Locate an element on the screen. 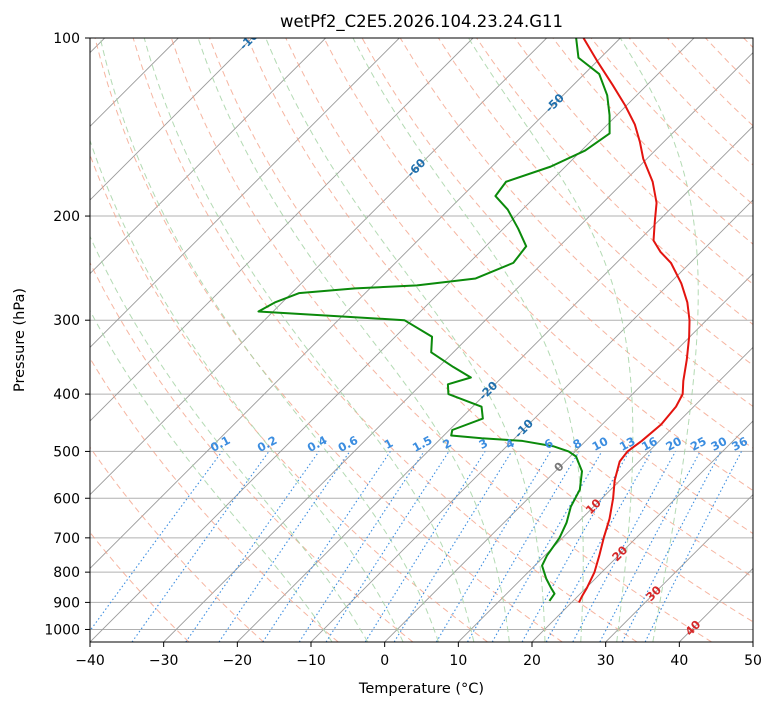 The height and width of the screenshot is (712, 775). x-tick-label: −40 is located at coordinates (90, 661).